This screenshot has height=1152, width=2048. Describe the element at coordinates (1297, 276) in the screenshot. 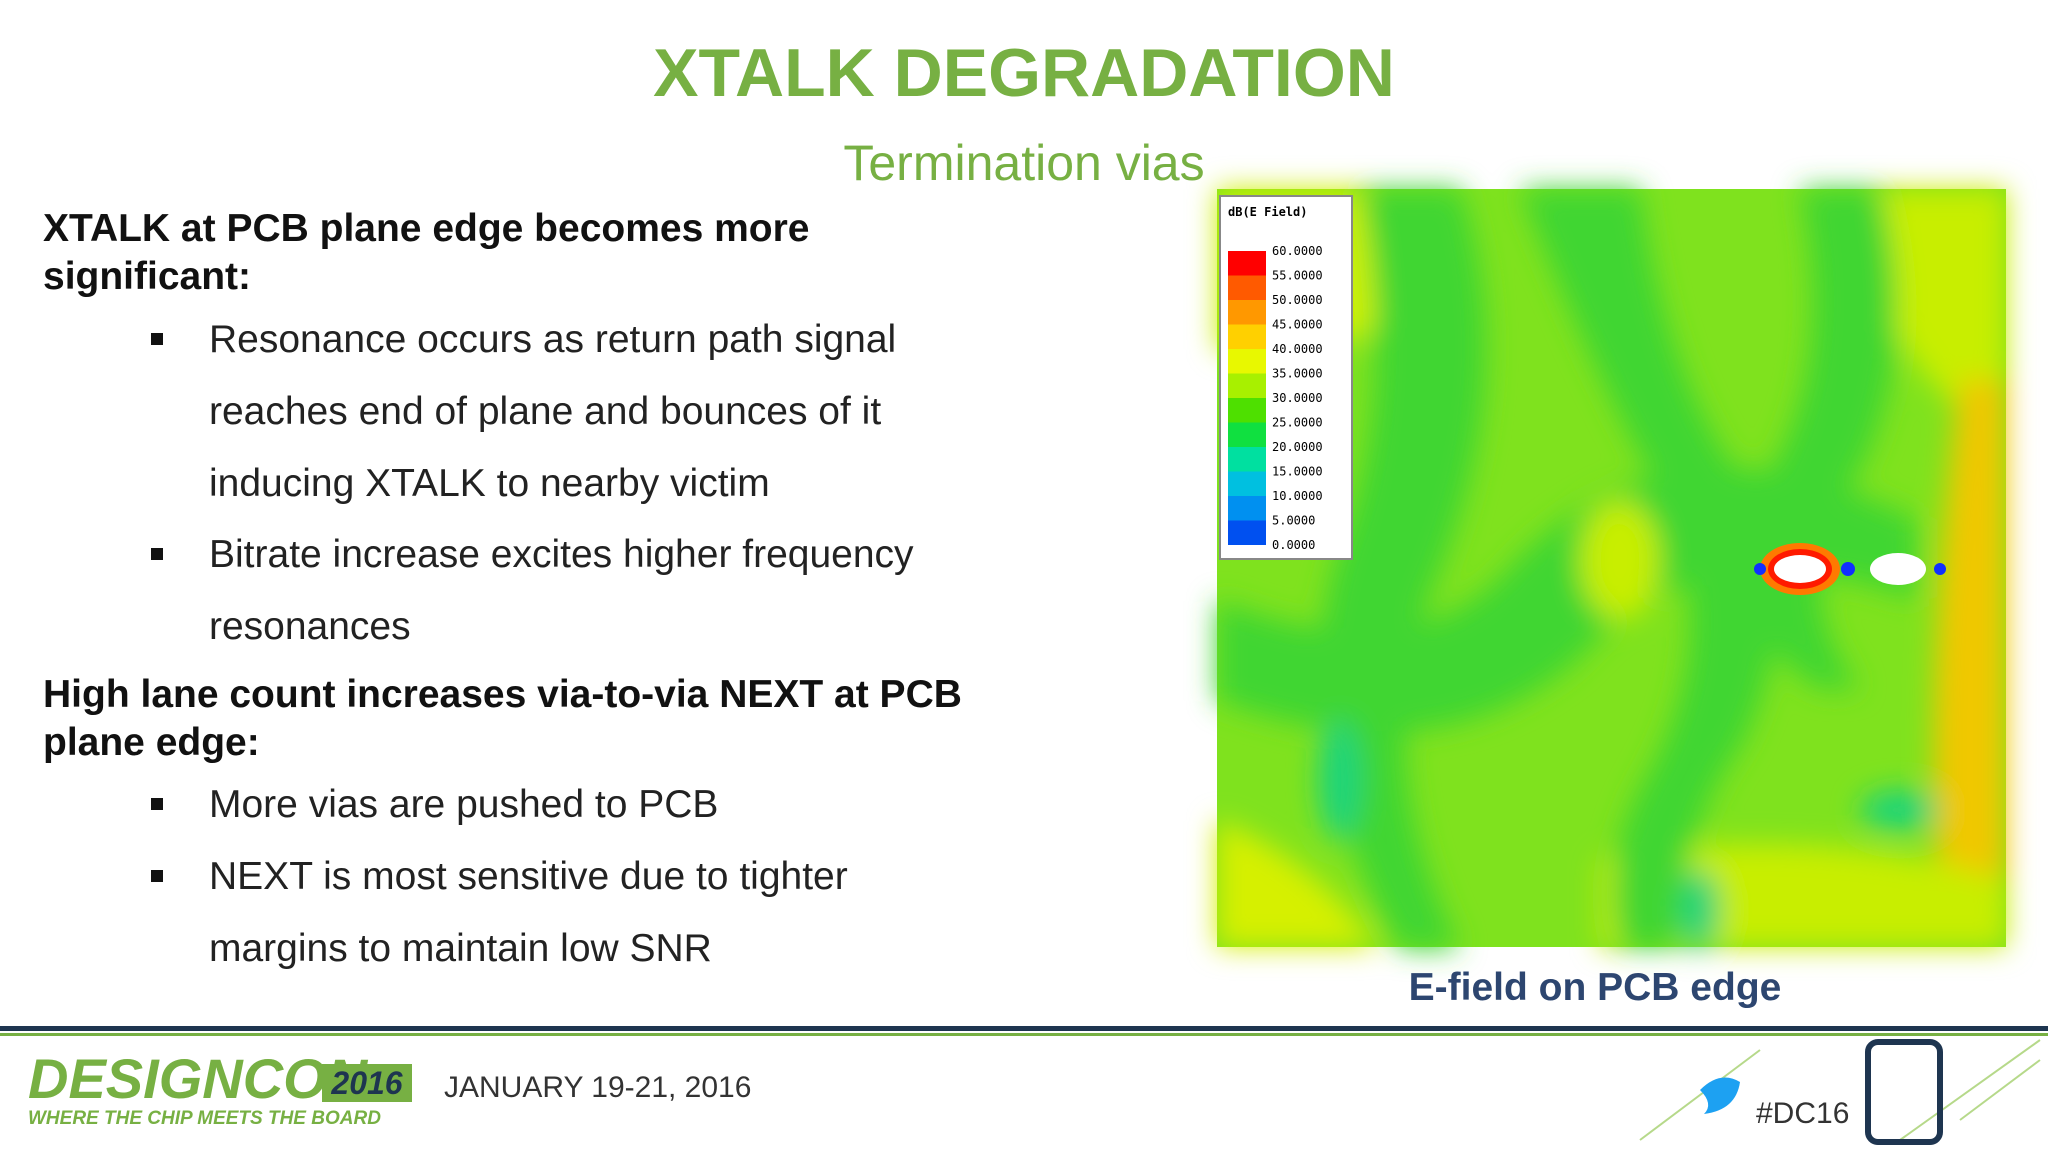

I see `legend-label: 55.0000` at that location.